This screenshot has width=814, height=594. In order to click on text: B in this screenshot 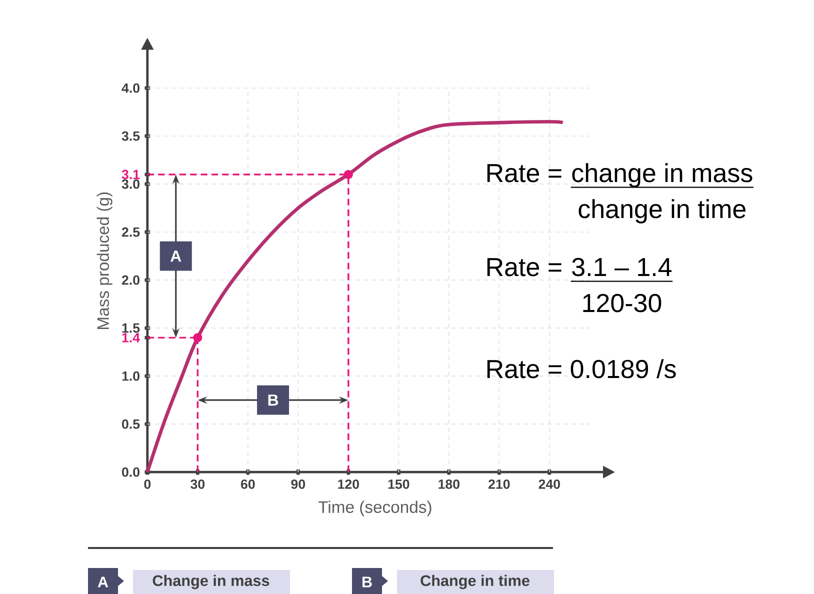, I will do `click(367, 582)`.